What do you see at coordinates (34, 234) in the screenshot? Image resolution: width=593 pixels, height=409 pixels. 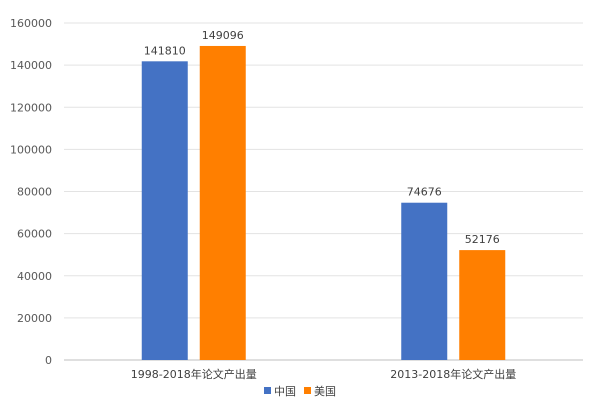 I see `y-tick-label: 60000` at bounding box center [34, 234].